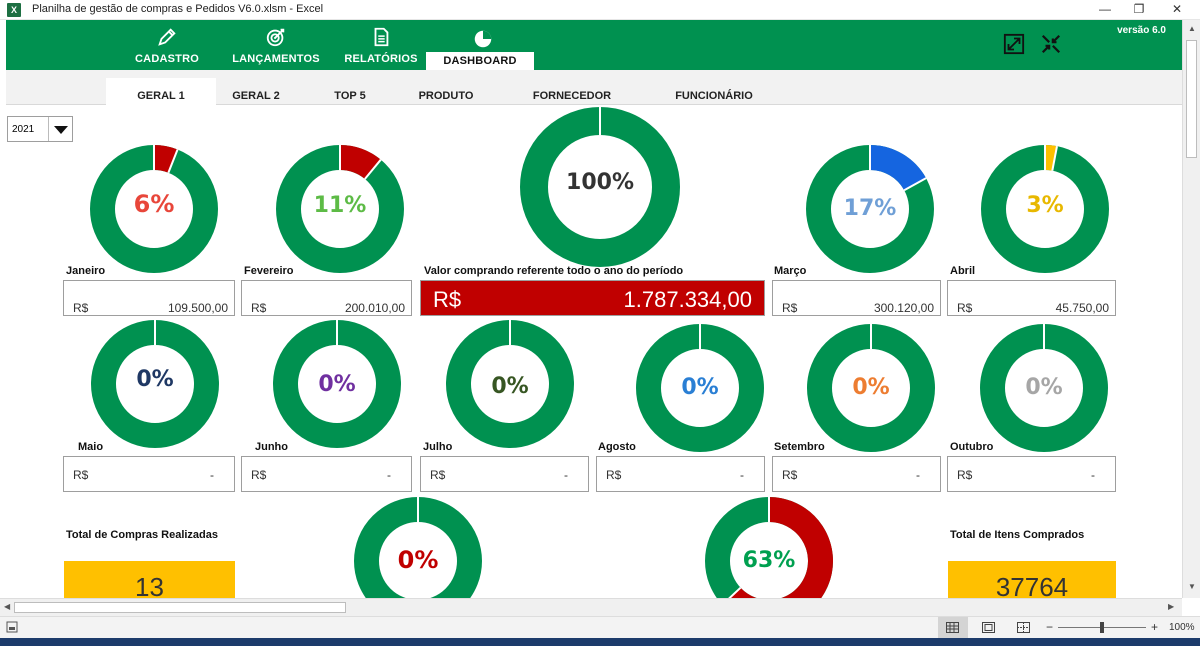  I want to click on zoom-out-button: −, so click(1050, 627).